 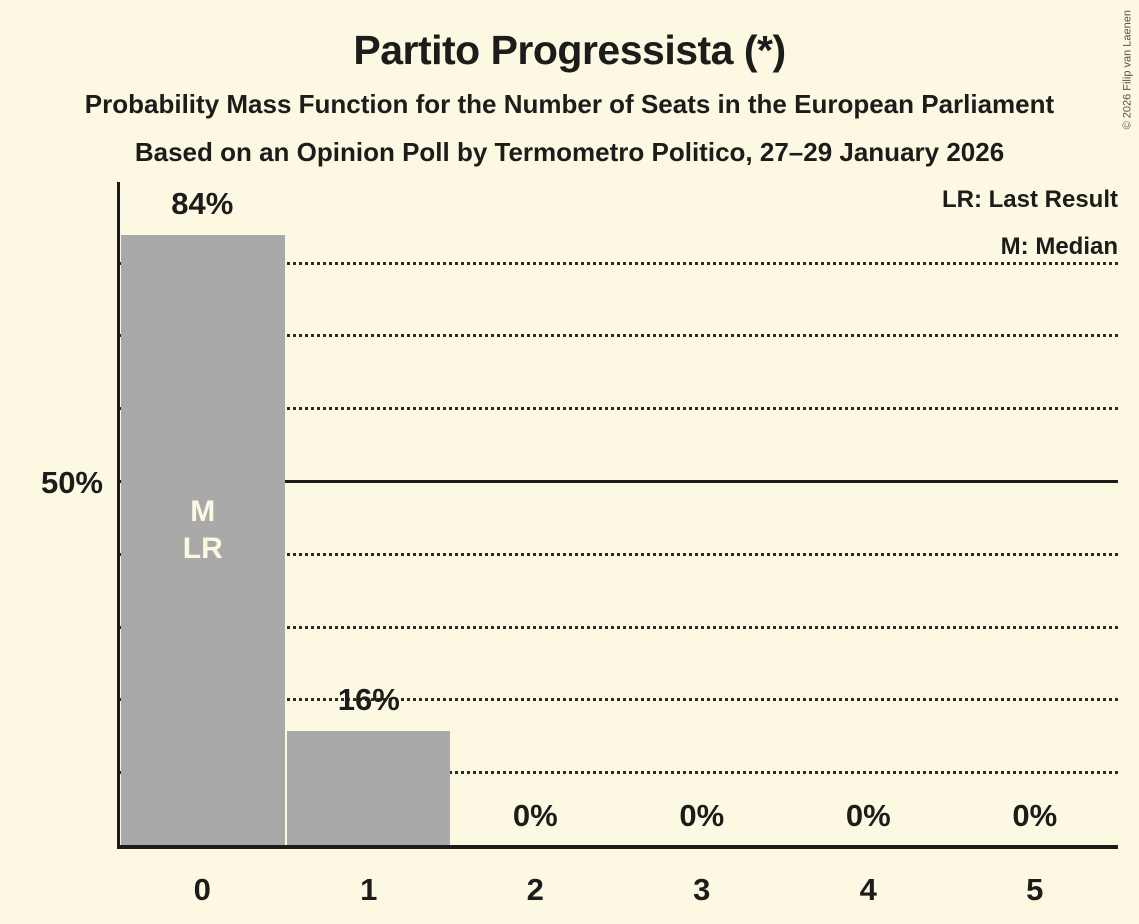 I want to click on gridline-30pct, so click(x=619, y=627).